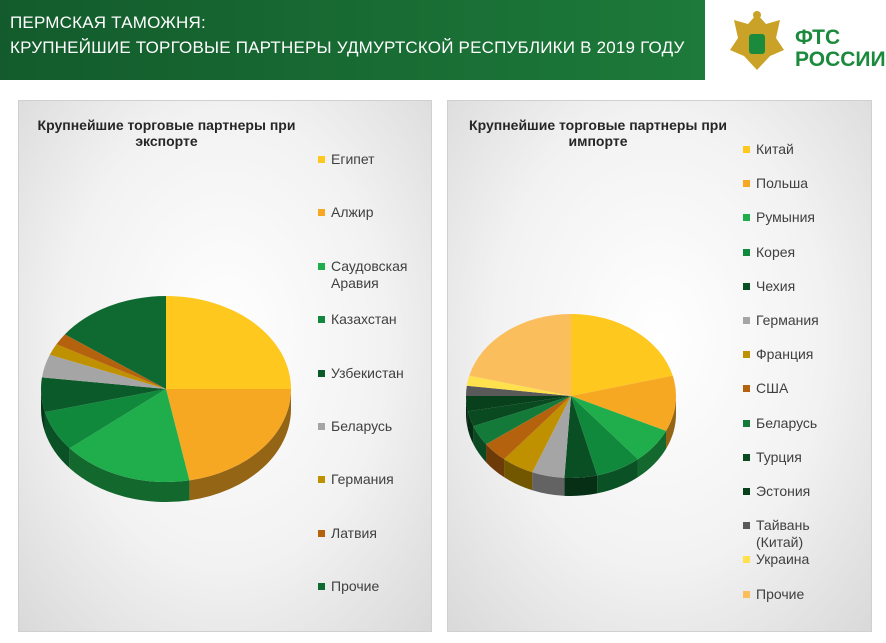 The width and height of the screenshot is (886, 643). I want to click on header-title: ПЕРМСКАЯ ТАМОЖНЯ:, so click(108, 22).